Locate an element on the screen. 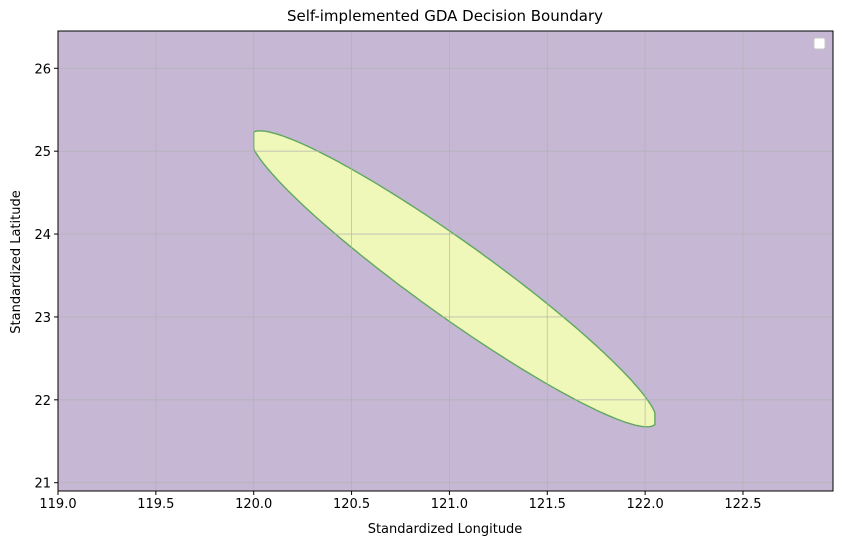 This screenshot has height=545, width=842. x-tick-label-0: 119.0 is located at coordinates (57, 504).